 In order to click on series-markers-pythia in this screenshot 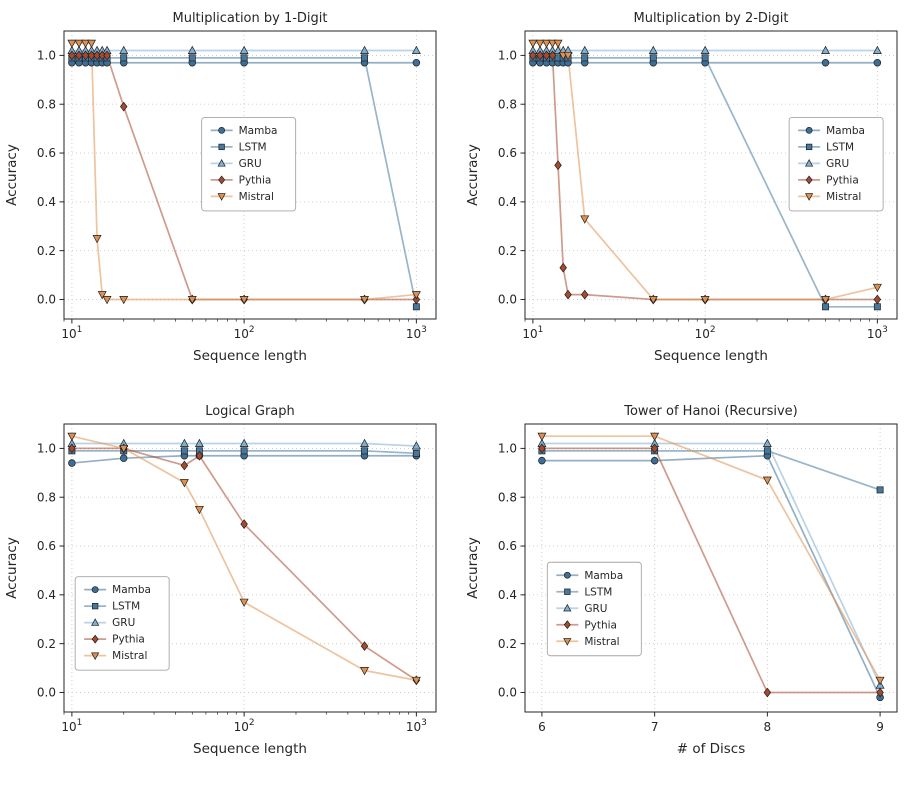, I will do `click(711, 570)`.